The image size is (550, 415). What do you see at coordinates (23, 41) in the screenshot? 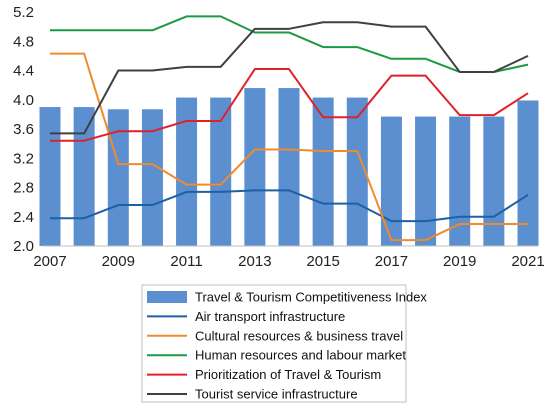
I see `y-tick-label: 4.8` at bounding box center [23, 41].